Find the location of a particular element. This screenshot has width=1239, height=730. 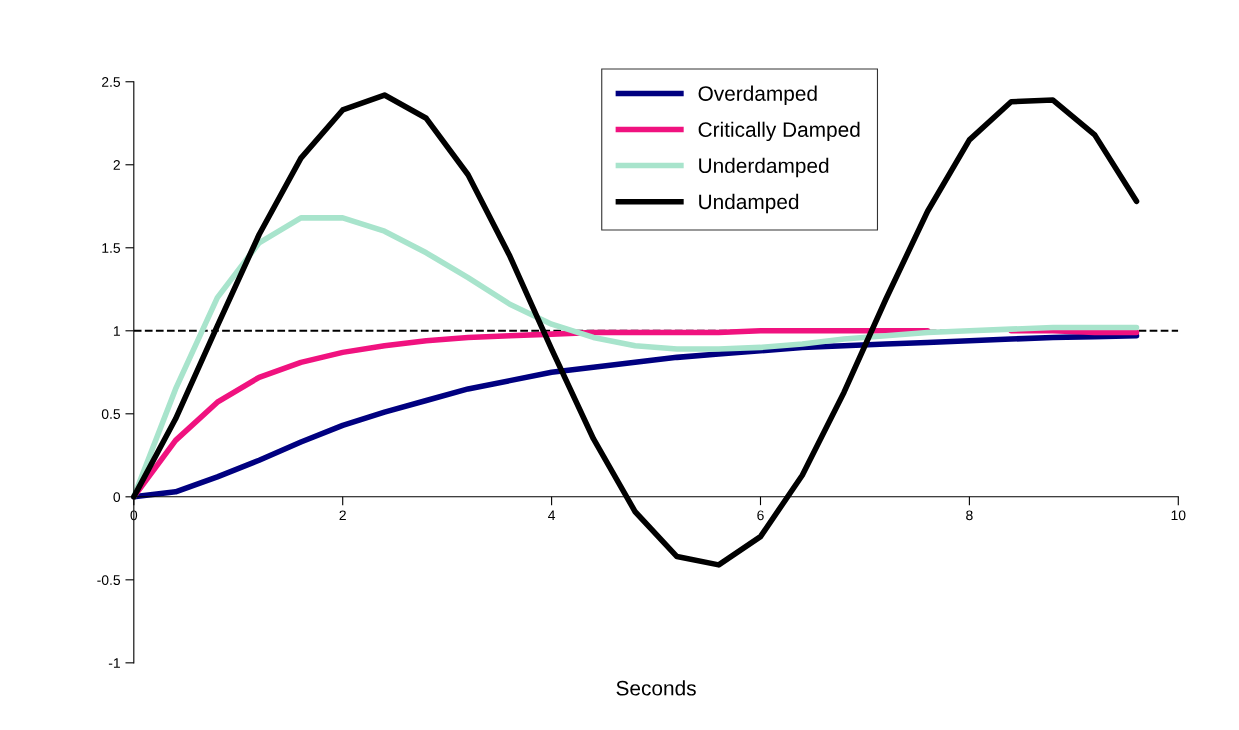

x-tick-label: 8 is located at coordinates (969, 515).